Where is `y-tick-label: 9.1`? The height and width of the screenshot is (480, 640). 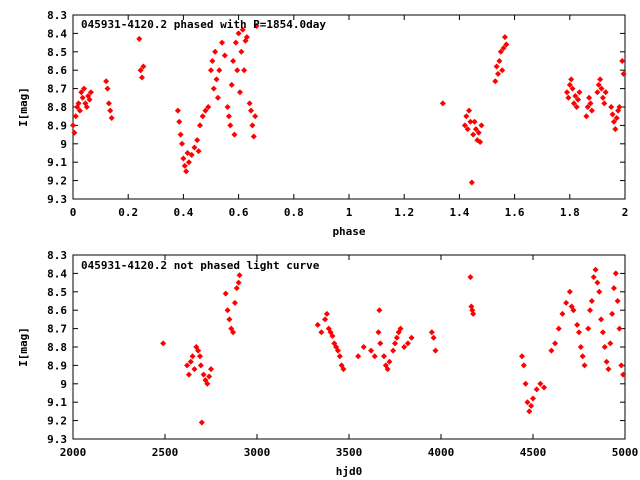 y-tick-label: 9.1 is located at coordinates (57, 402).